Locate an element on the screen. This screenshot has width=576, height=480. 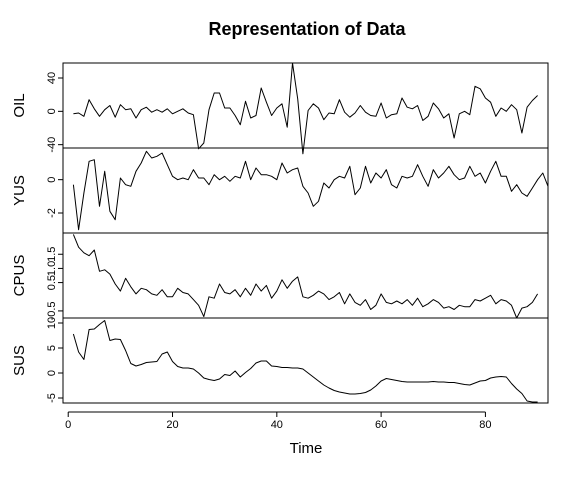
y-tick-label: 1.0 is located at coordinates (52, 268).